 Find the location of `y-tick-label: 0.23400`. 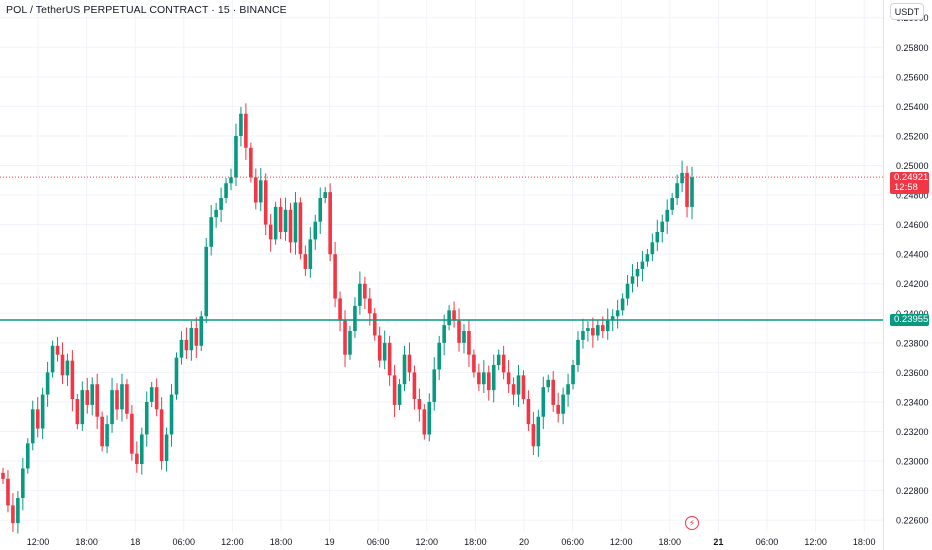

y-tick-label: 0.23400 is located at coordinates (912, 402).